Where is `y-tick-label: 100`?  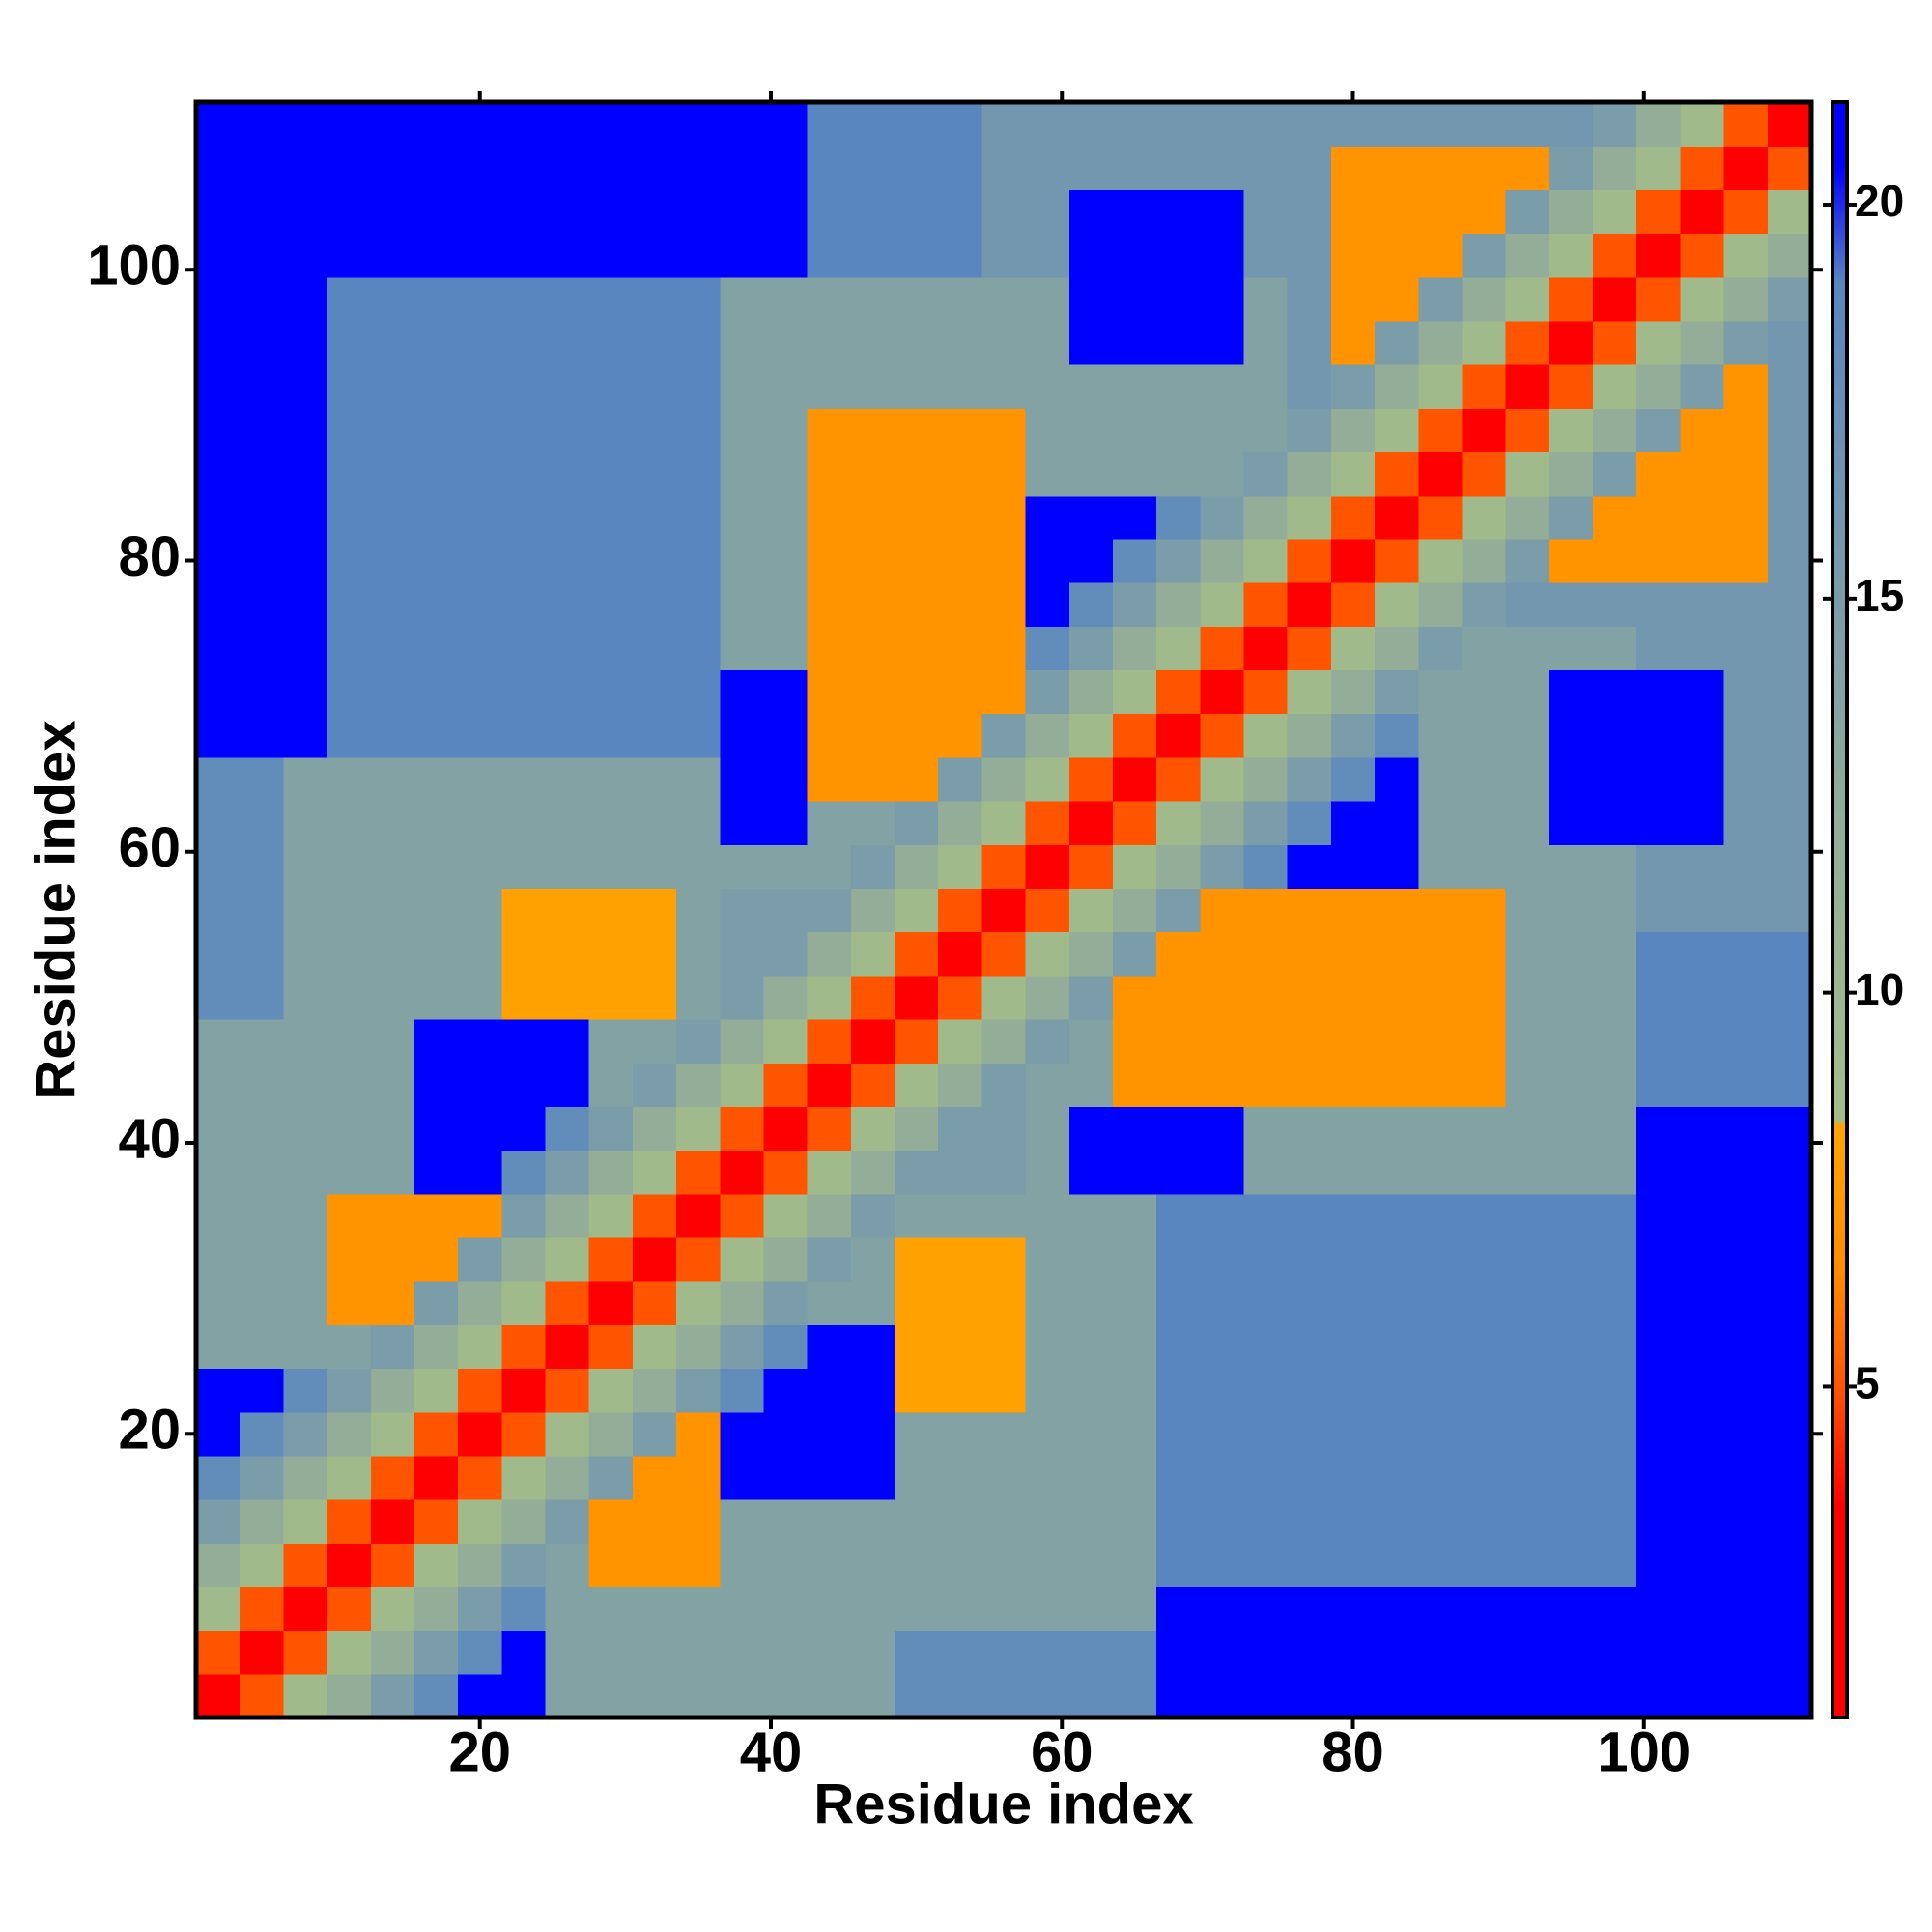
y-tick-label: 100 is located at coordinates (134, 266).